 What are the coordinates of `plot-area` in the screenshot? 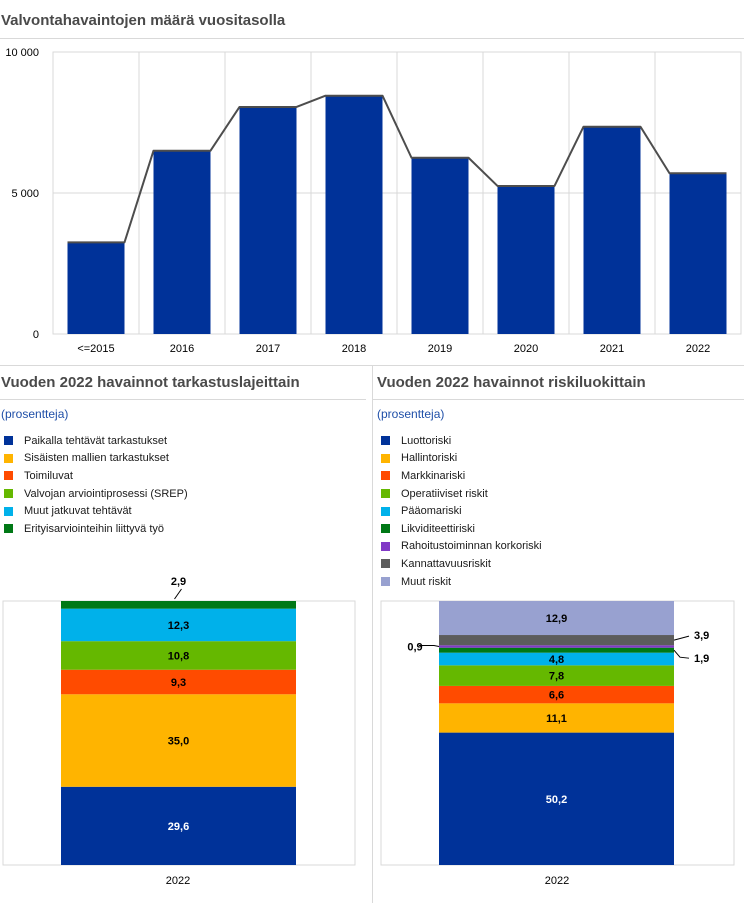 It's located at (557, 733).